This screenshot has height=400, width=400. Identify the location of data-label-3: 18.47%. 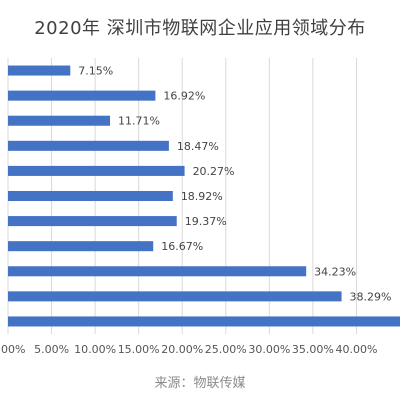
(198, 146).